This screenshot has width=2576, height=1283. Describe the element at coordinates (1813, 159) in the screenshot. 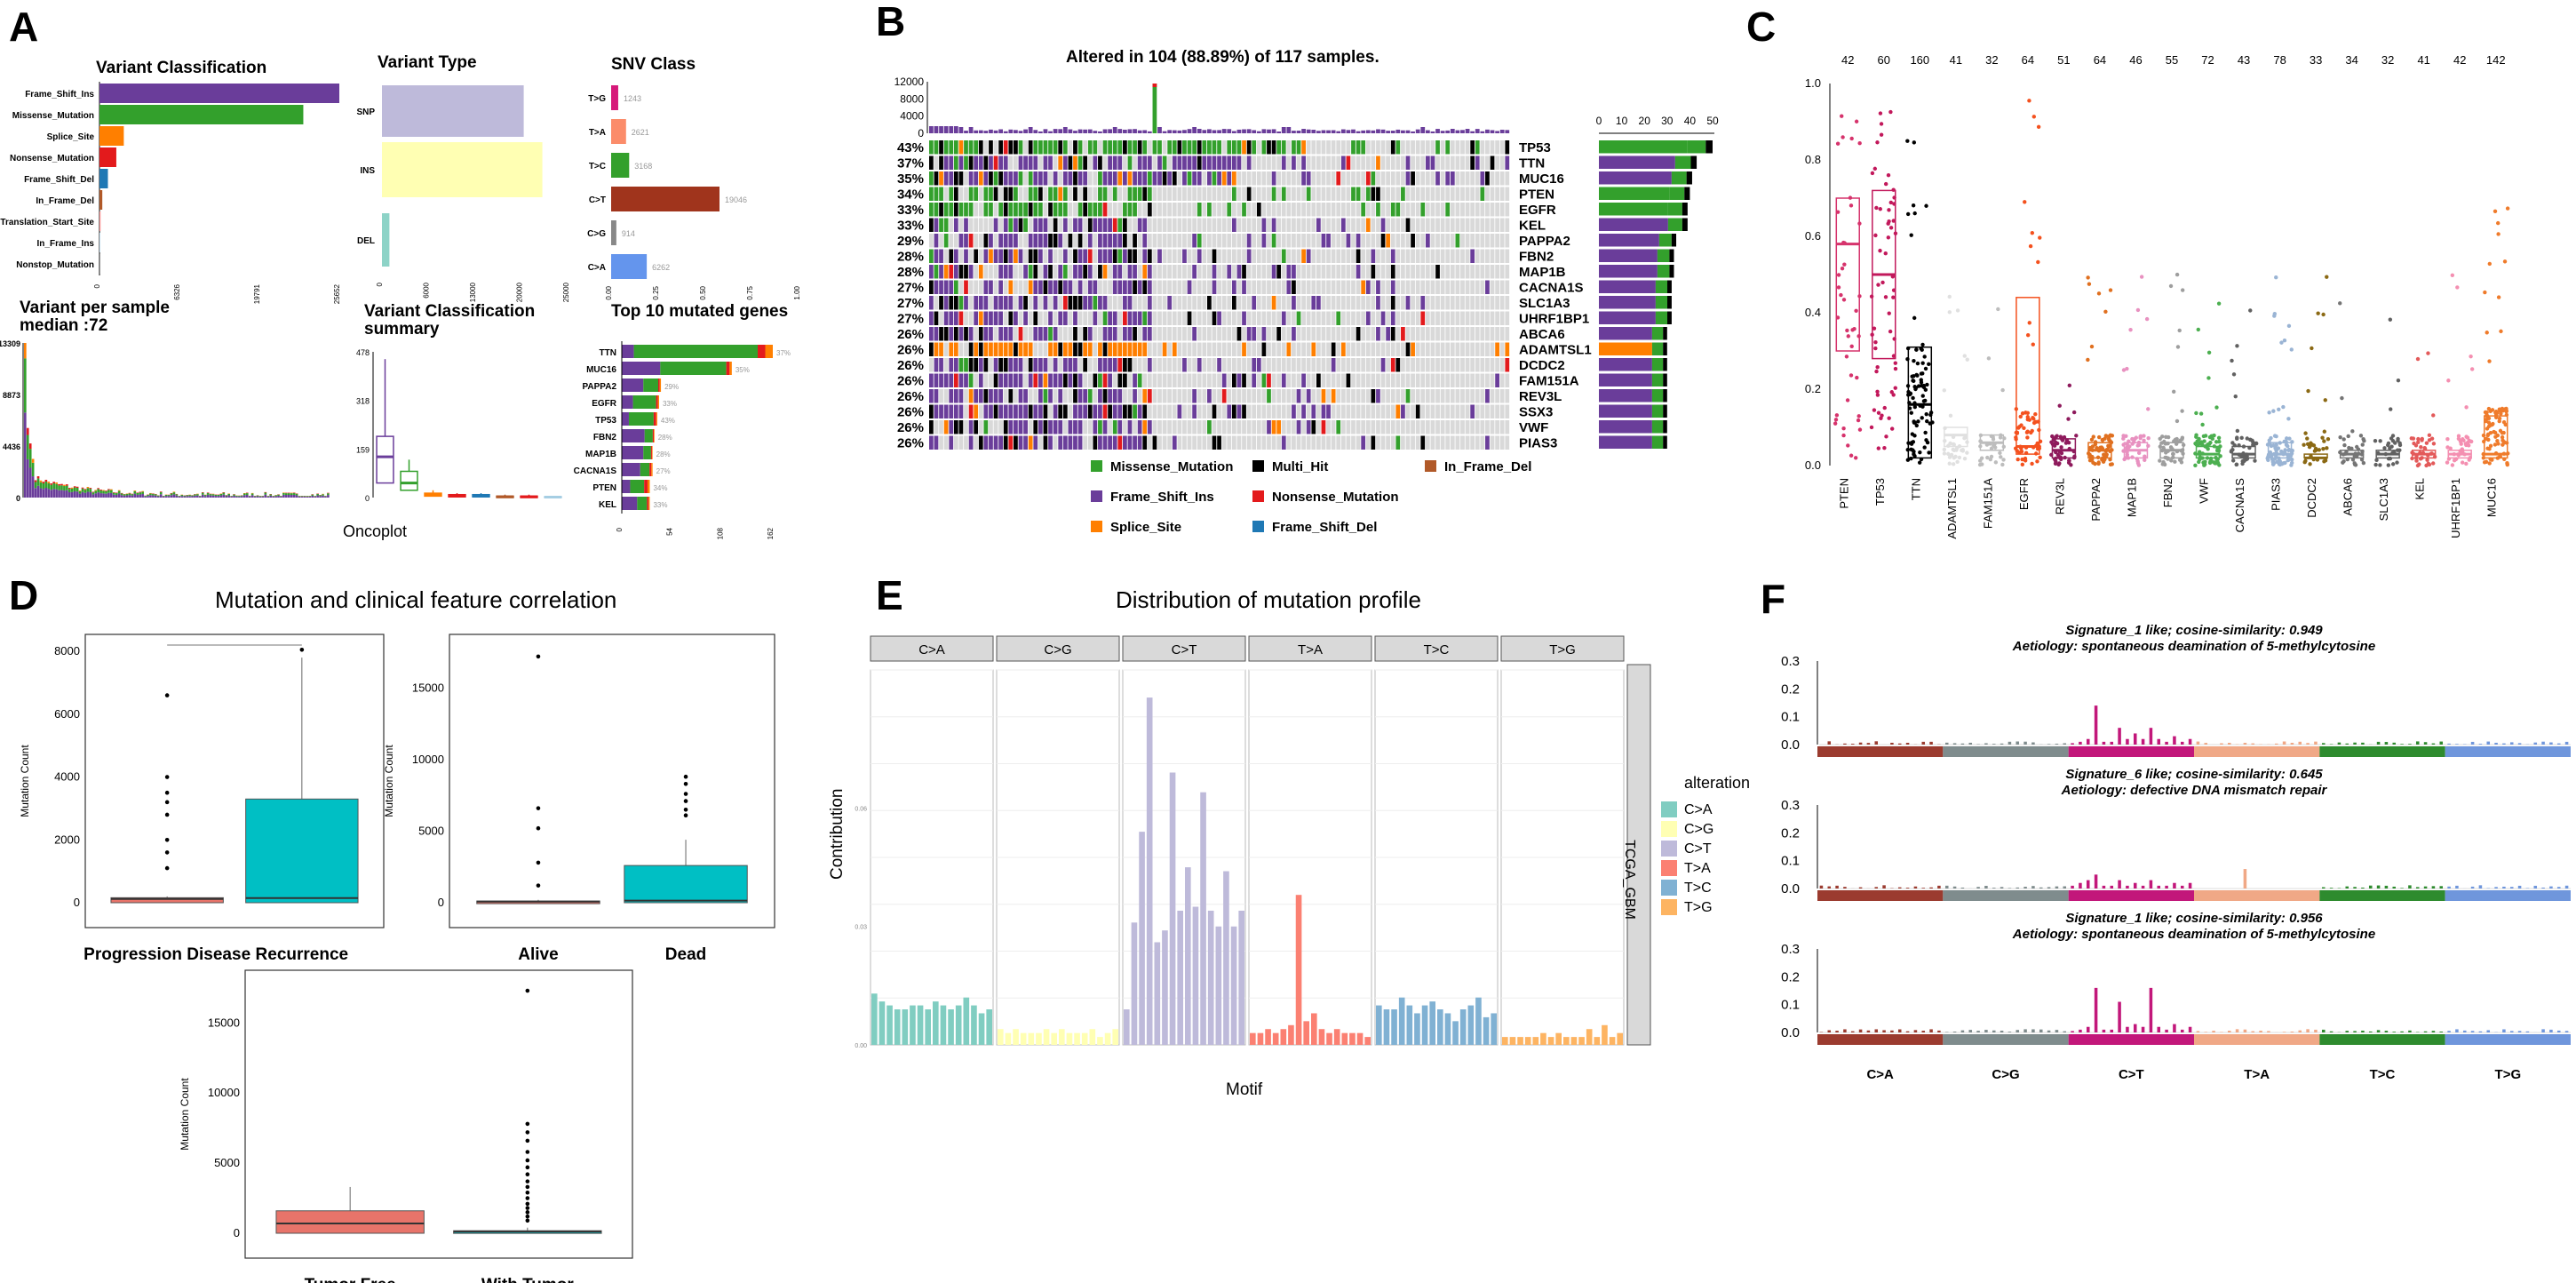

I see `vaf-tick: 0.8` at that location.